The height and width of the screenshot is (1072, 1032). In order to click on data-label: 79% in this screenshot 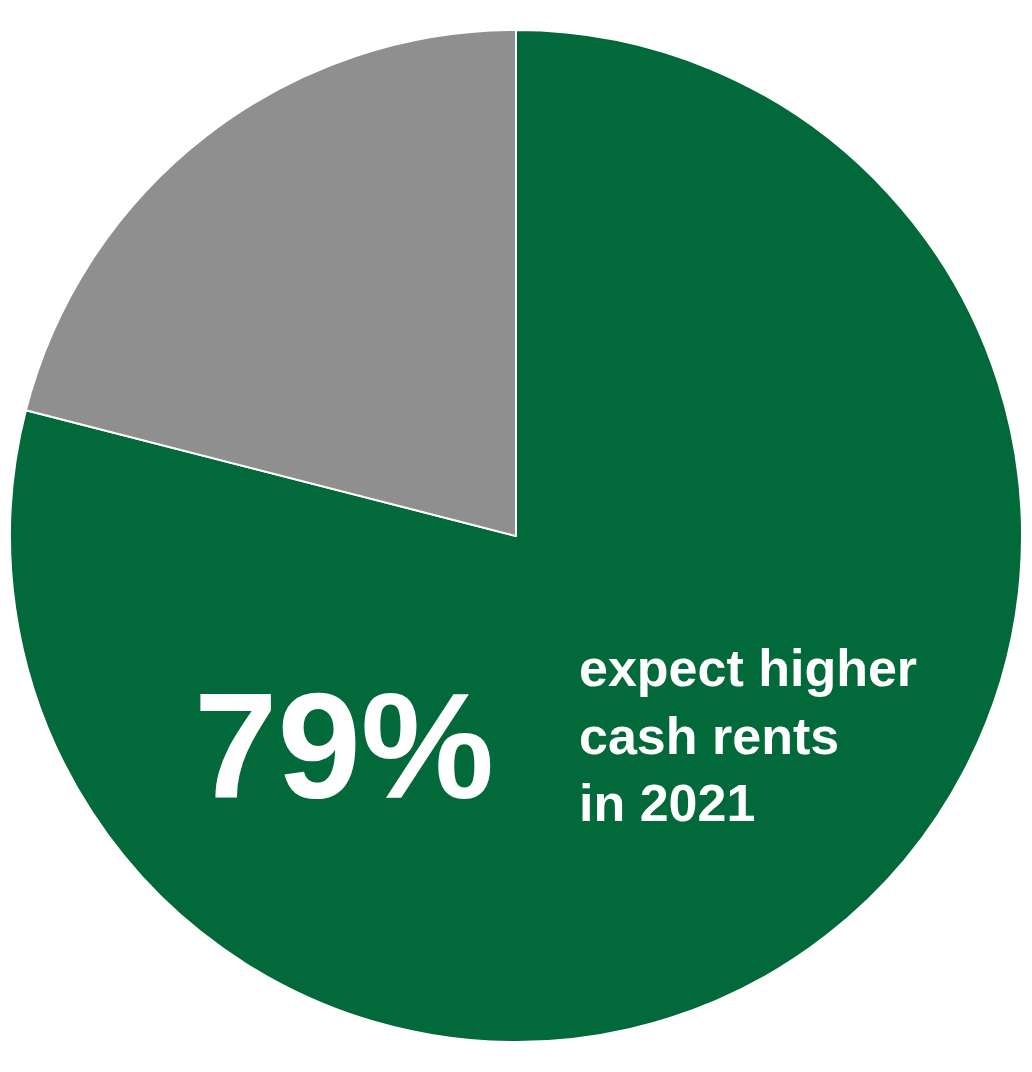, I will do `click(344, 746)`.